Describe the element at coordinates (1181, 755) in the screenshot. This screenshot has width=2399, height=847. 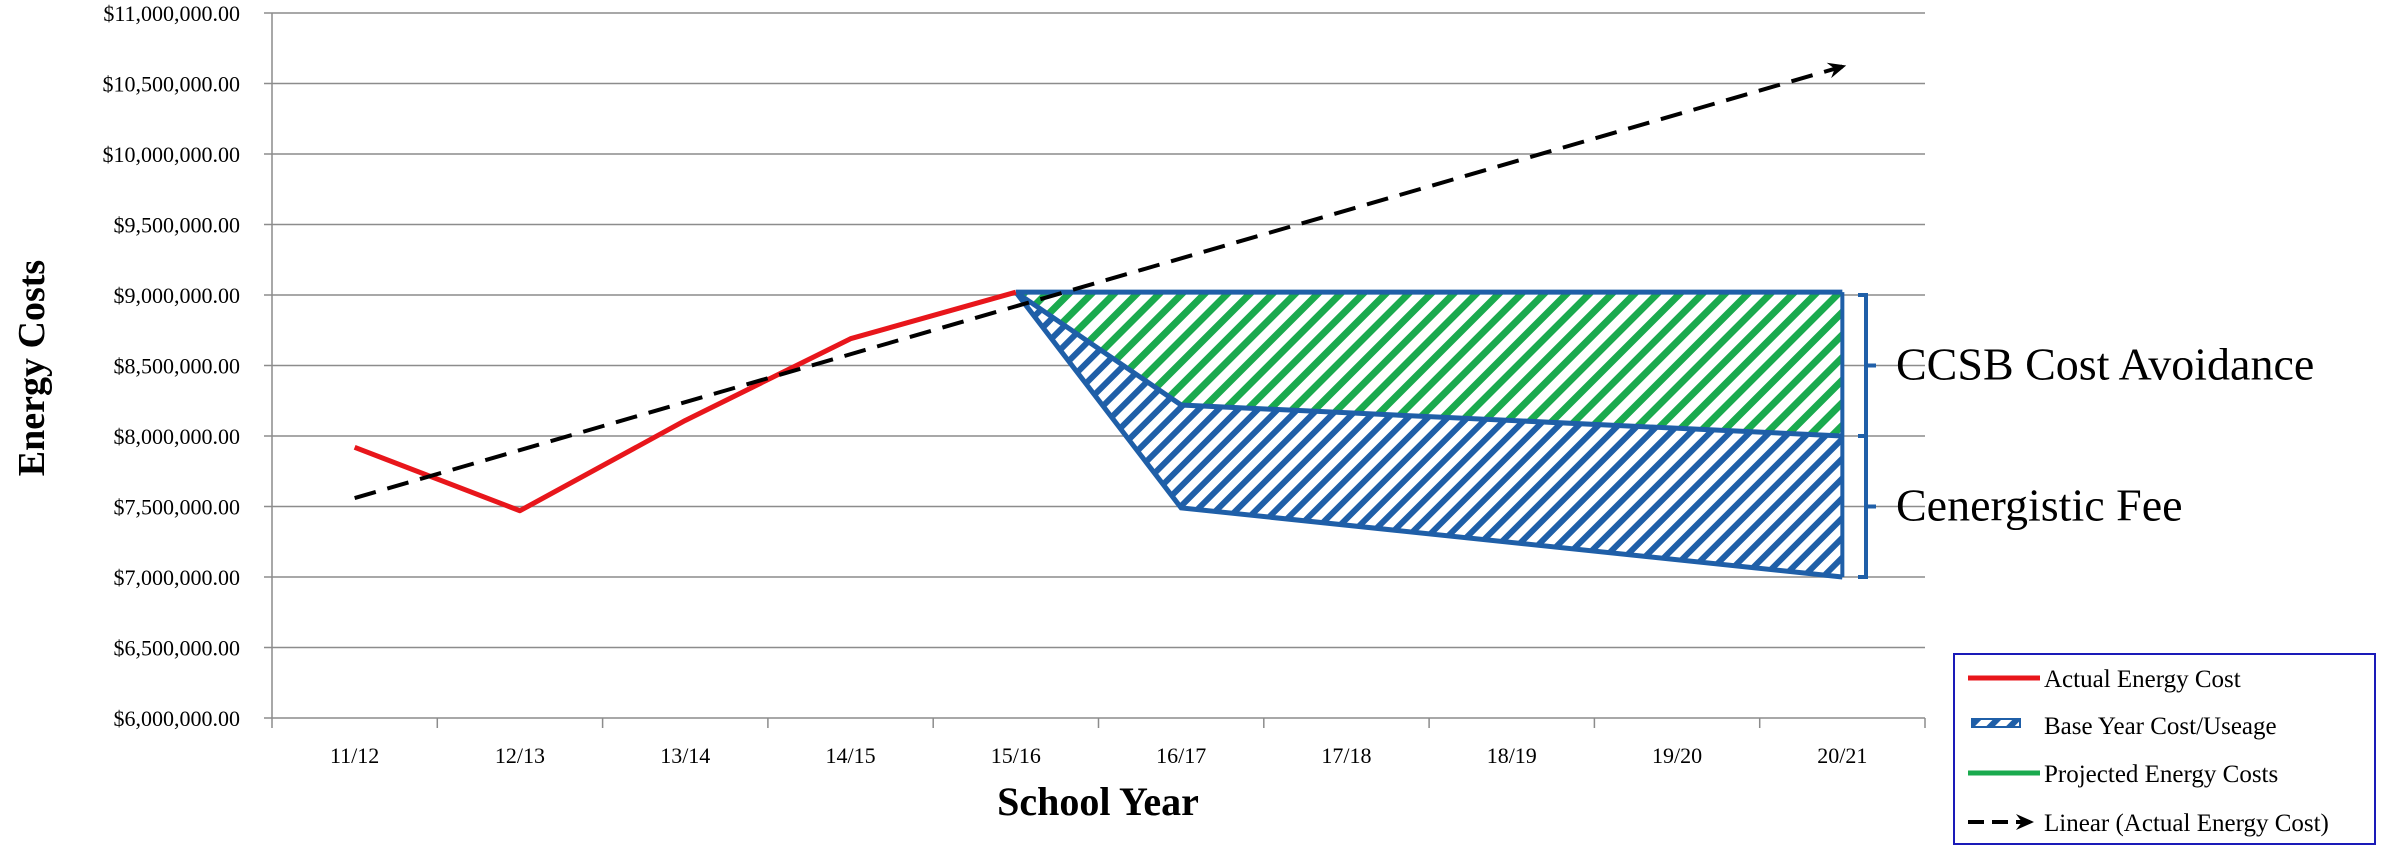
I see `x-tick-label: 16/17` at that location.